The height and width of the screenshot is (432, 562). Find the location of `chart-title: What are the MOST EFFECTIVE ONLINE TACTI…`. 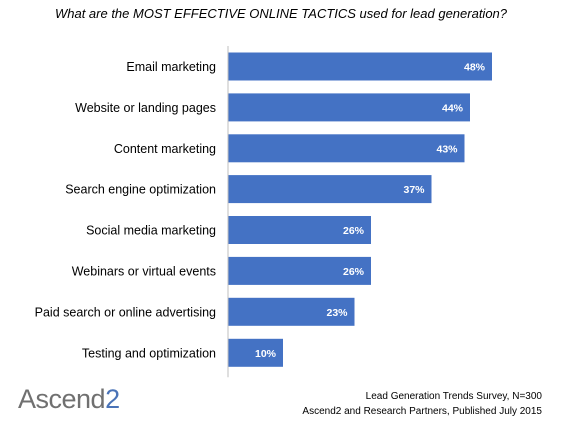

chart-title: What are the MOST EFFECTIVE ONLINE TACTI… is located at coordinates (281, 13).